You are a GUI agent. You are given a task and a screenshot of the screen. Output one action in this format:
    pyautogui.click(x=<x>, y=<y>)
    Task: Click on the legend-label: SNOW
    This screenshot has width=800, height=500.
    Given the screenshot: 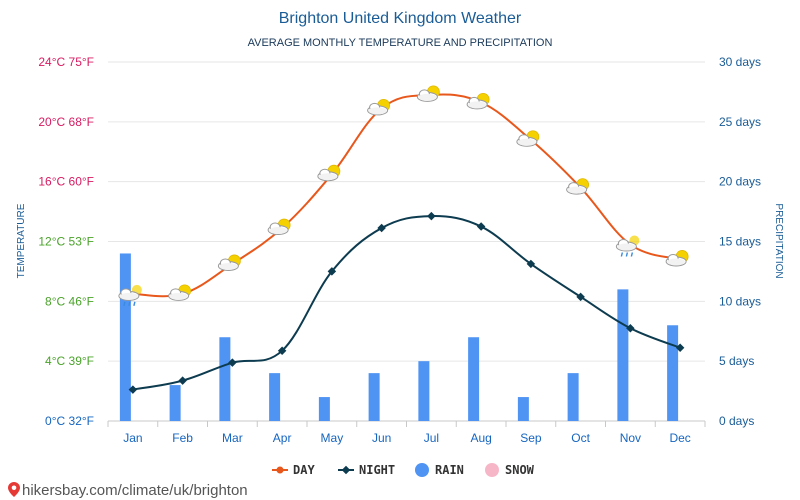 What is the action you would take?
    pyautogui.click(x=520, y=470)
    